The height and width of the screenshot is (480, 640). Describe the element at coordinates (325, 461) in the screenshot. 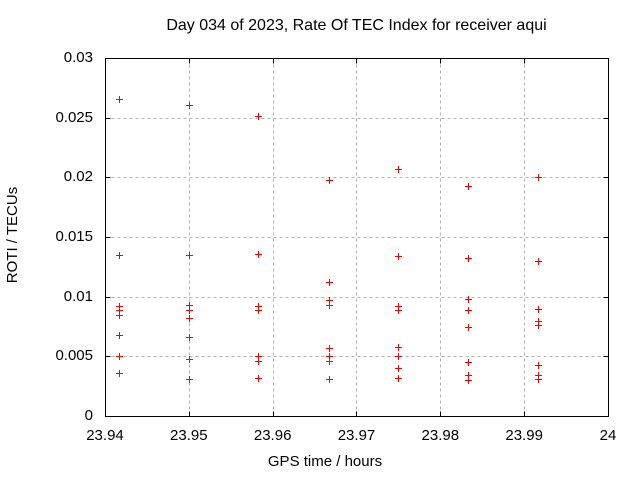

I see `x-axis-title: GPS time / hours` at that location.